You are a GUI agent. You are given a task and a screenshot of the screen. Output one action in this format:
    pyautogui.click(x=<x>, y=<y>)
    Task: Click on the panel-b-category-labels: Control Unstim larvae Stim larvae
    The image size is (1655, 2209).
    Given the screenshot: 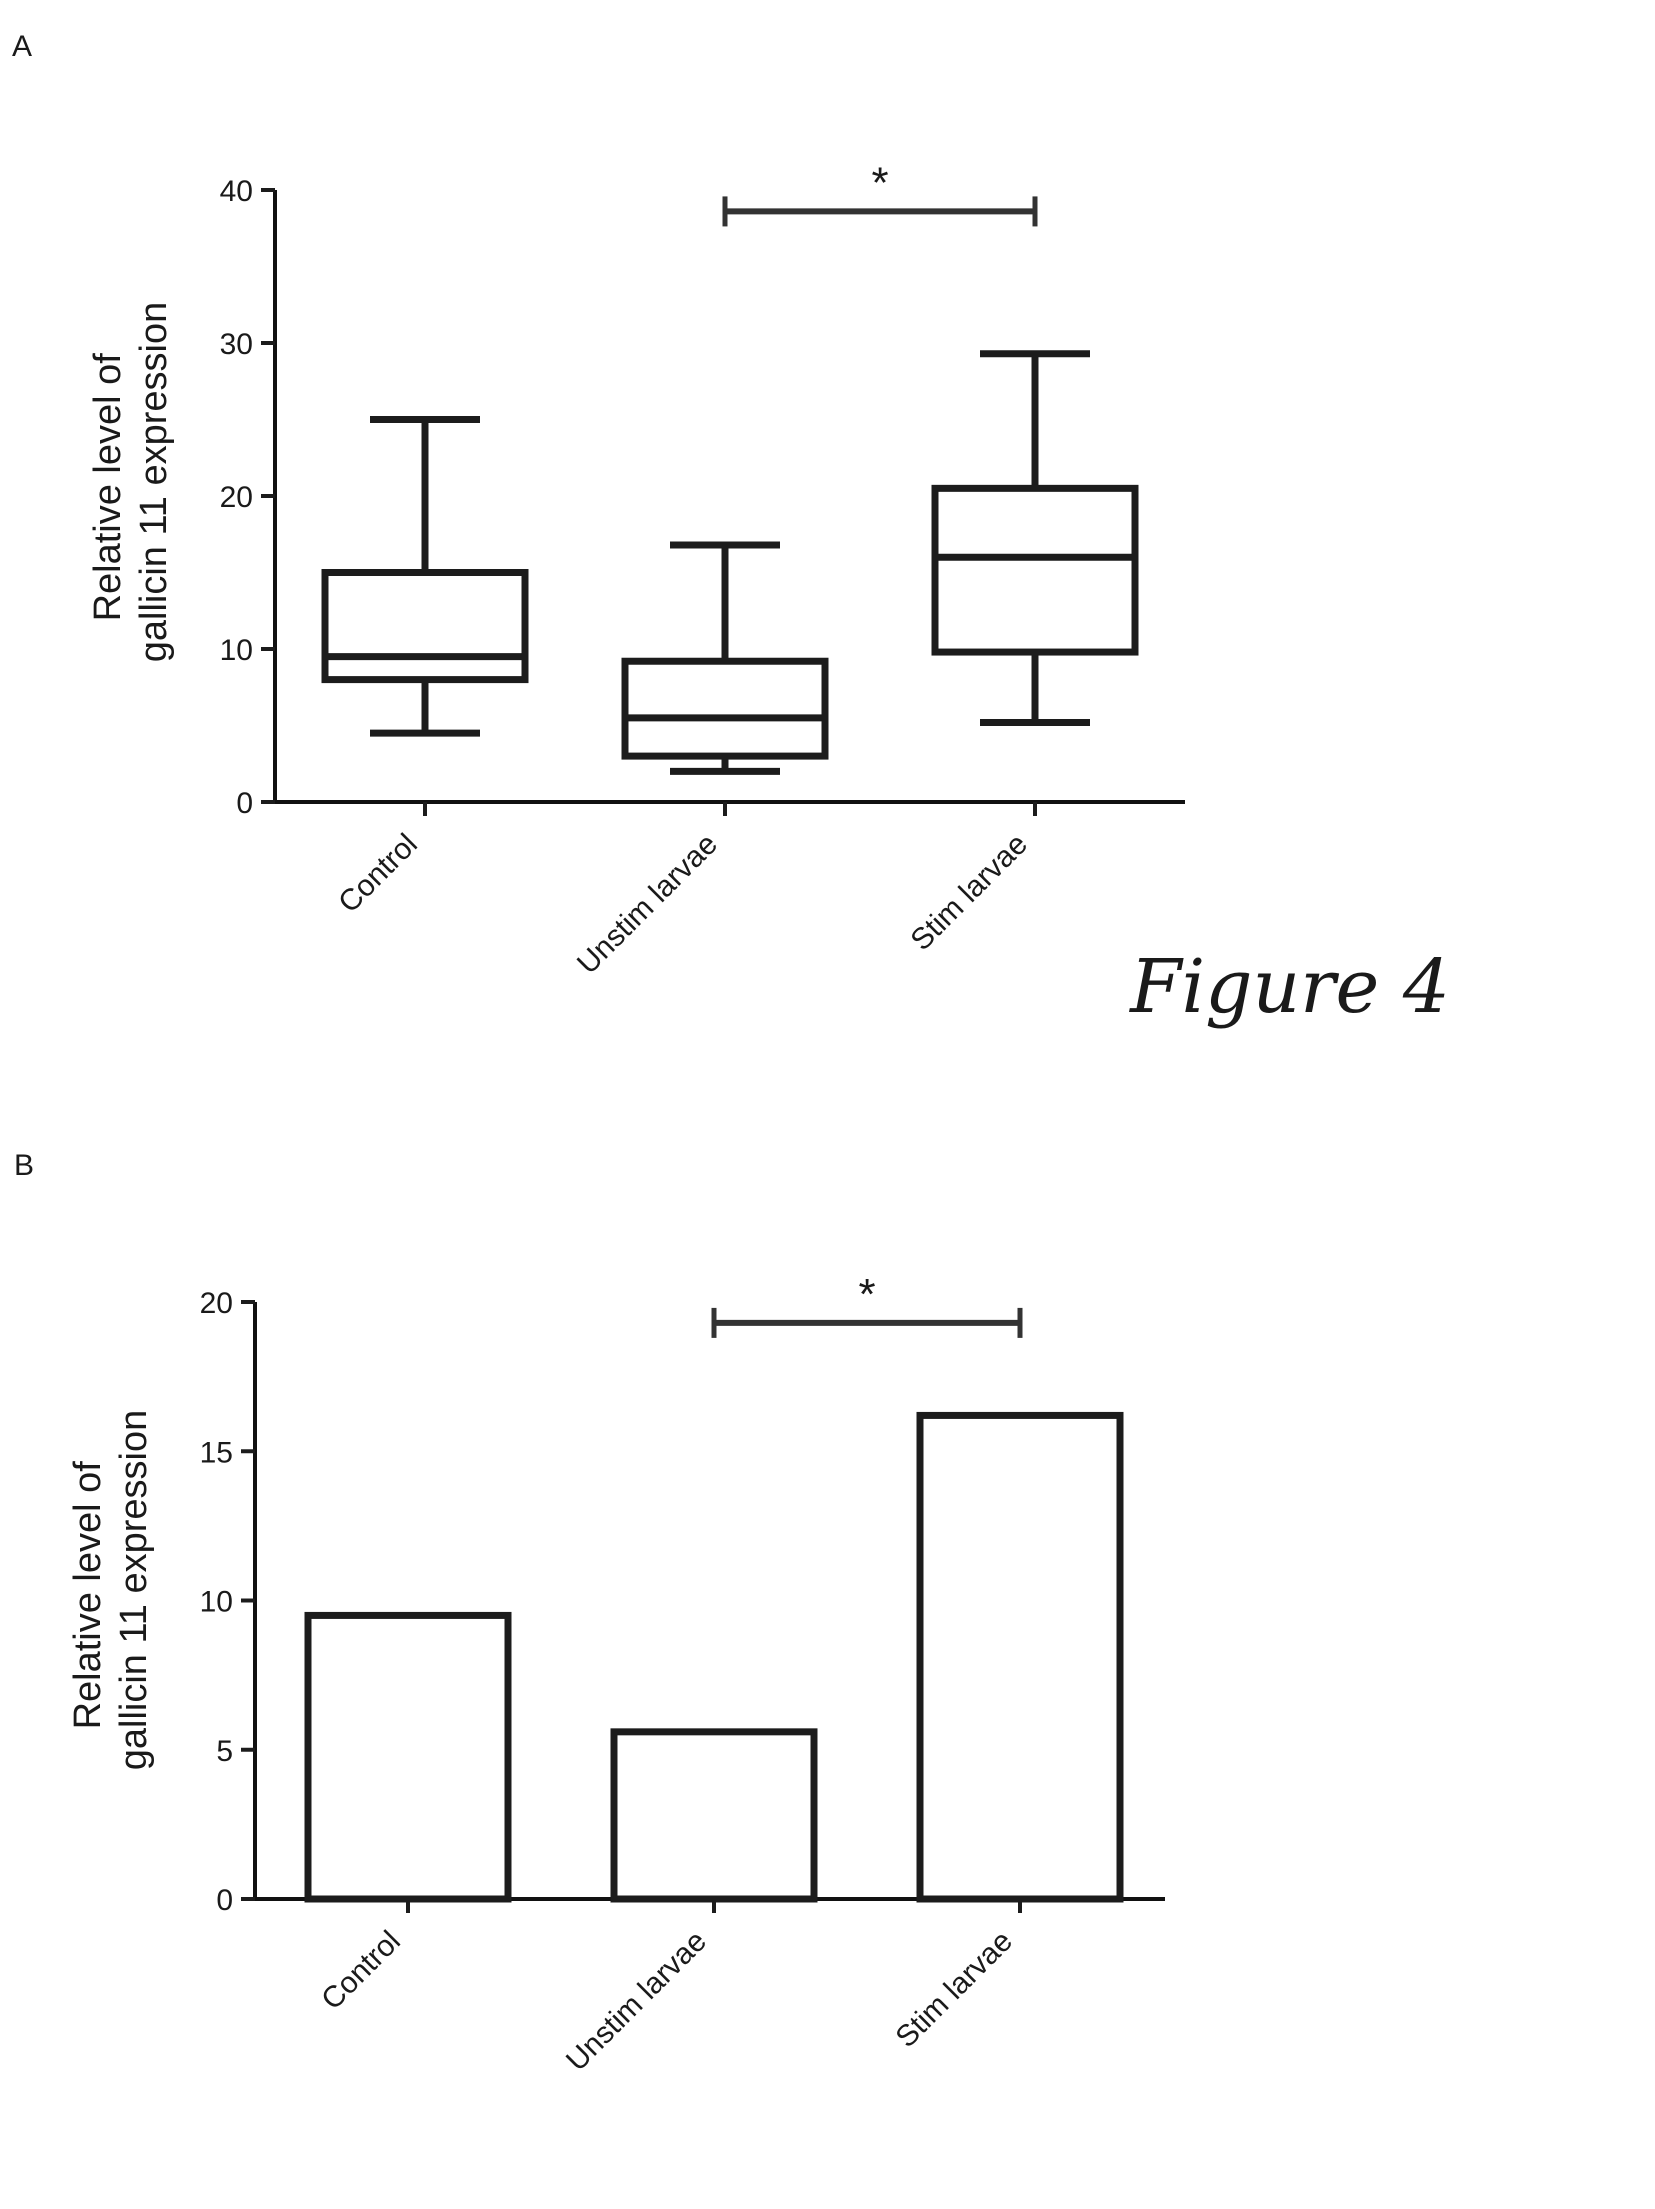 What is the action you would take?
    pyautogui.click(x=667, y=2001)
    